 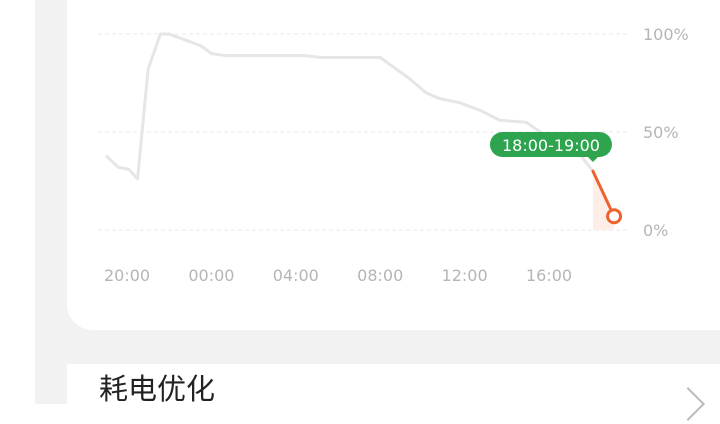 I want to click on y-tick-label: 50%, so click(x=661, y=132).